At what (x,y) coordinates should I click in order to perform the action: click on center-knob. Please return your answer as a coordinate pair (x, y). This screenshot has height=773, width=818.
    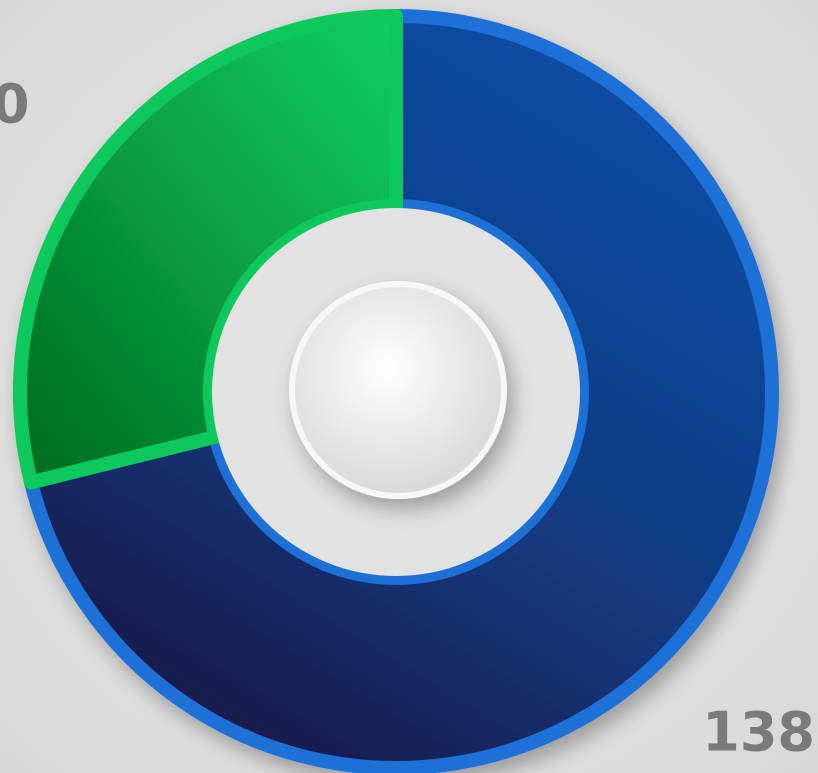
    Looking at the image, I should click on (398, 390).